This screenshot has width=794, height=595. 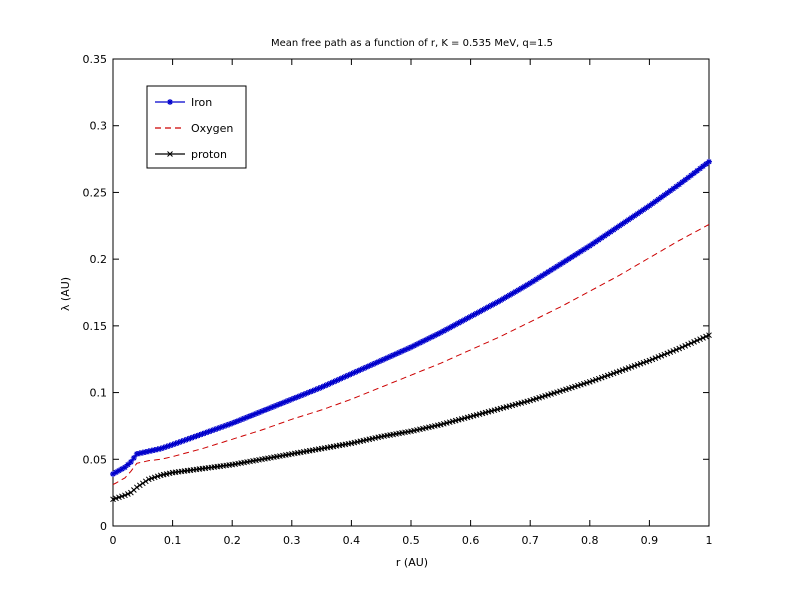 I want to click on y-tick-label: 0.05, so click(x=95, y=459).